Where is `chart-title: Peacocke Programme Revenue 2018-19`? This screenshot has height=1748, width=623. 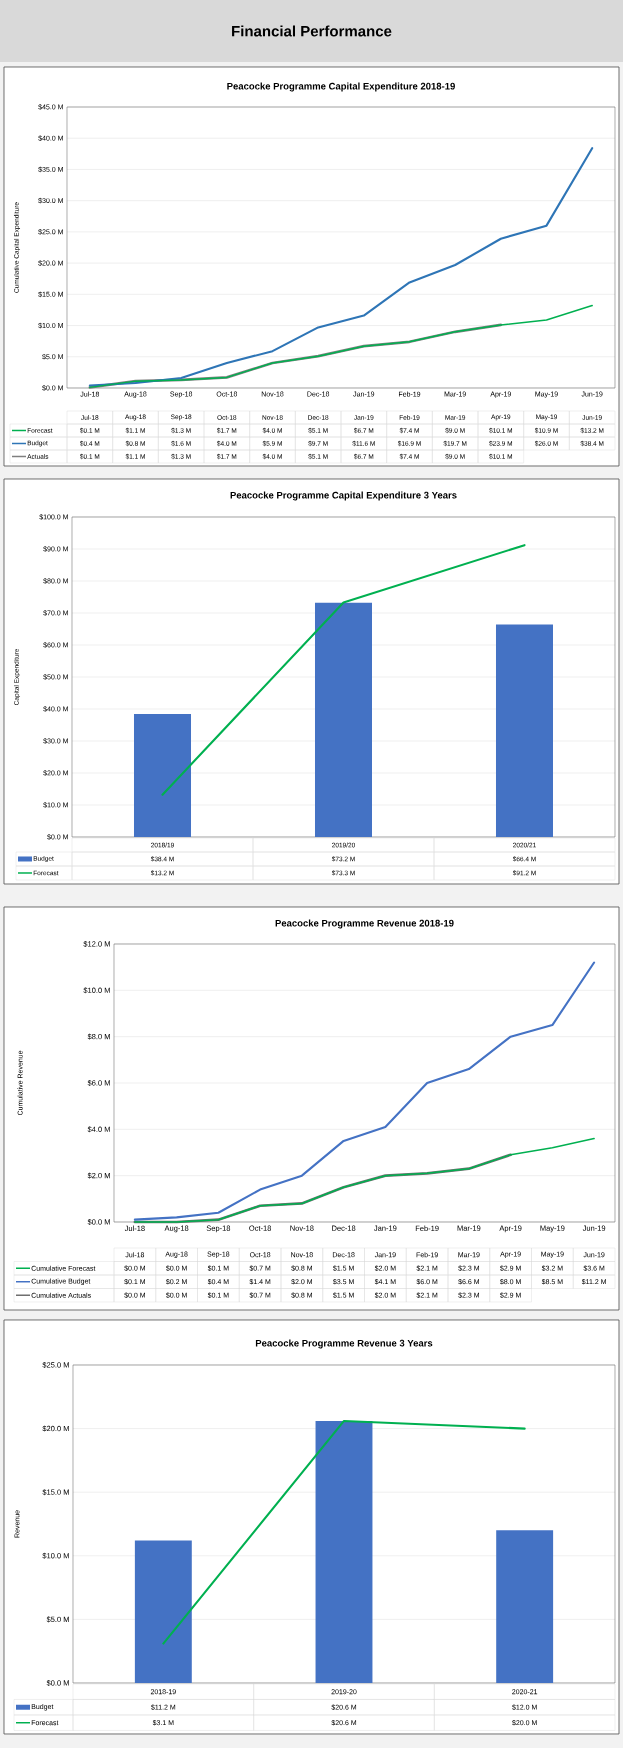 chart-title: Peacocke Programme Revenue 2018-19 is located at coordinates (364, 924).